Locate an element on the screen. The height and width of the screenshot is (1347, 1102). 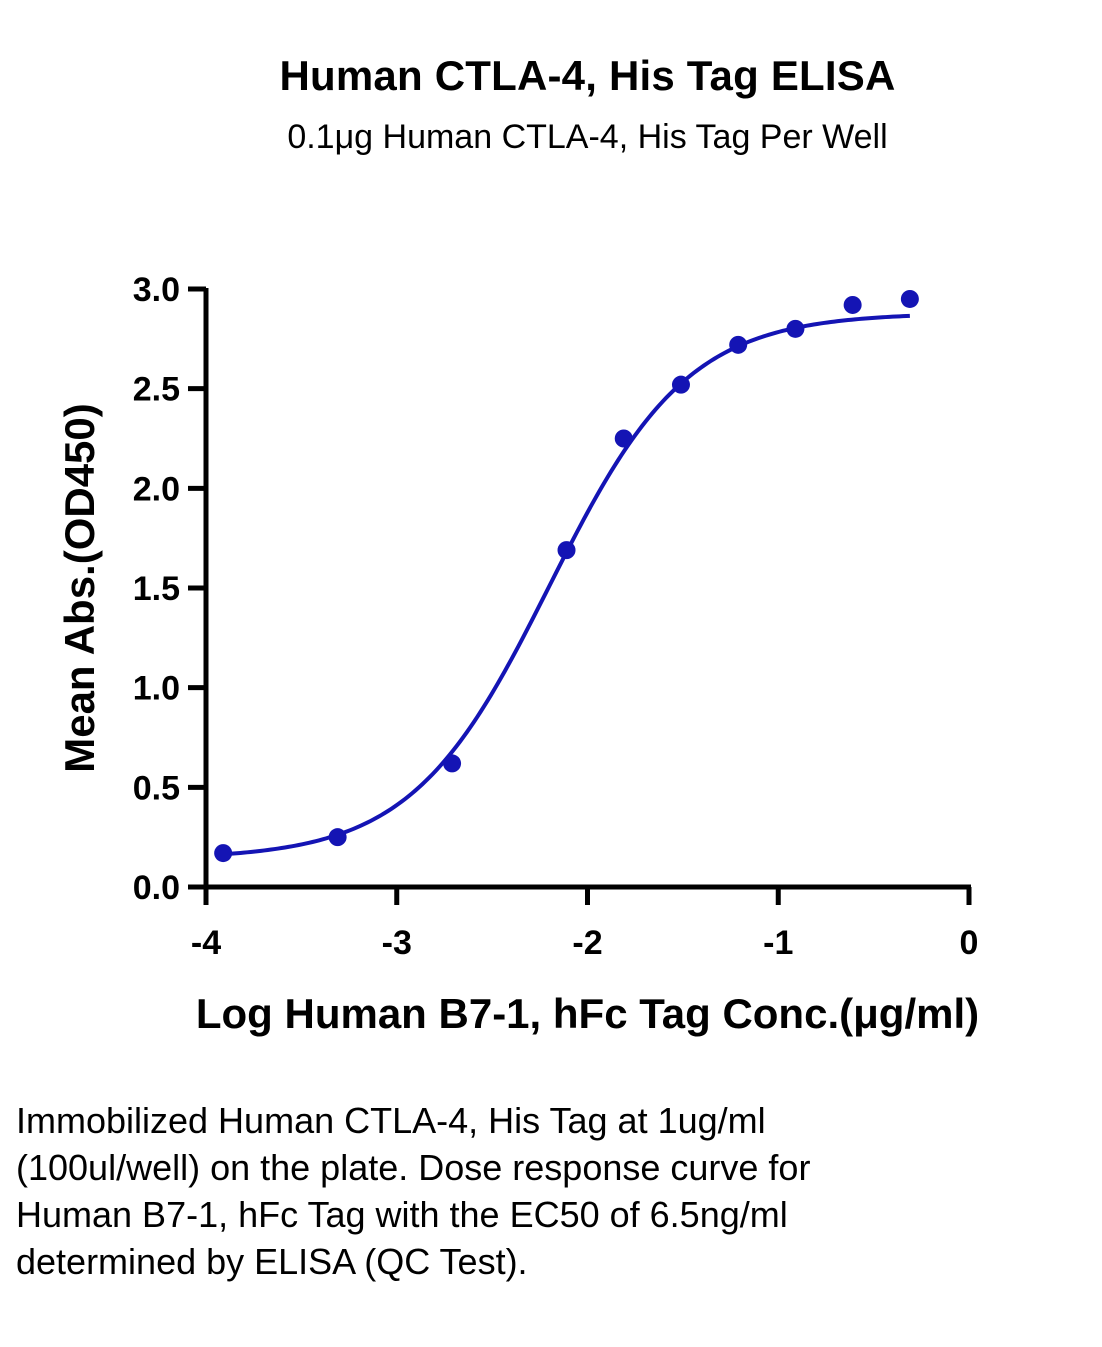
y-tick-label: 3.0 is located at coordinates (156, 290).